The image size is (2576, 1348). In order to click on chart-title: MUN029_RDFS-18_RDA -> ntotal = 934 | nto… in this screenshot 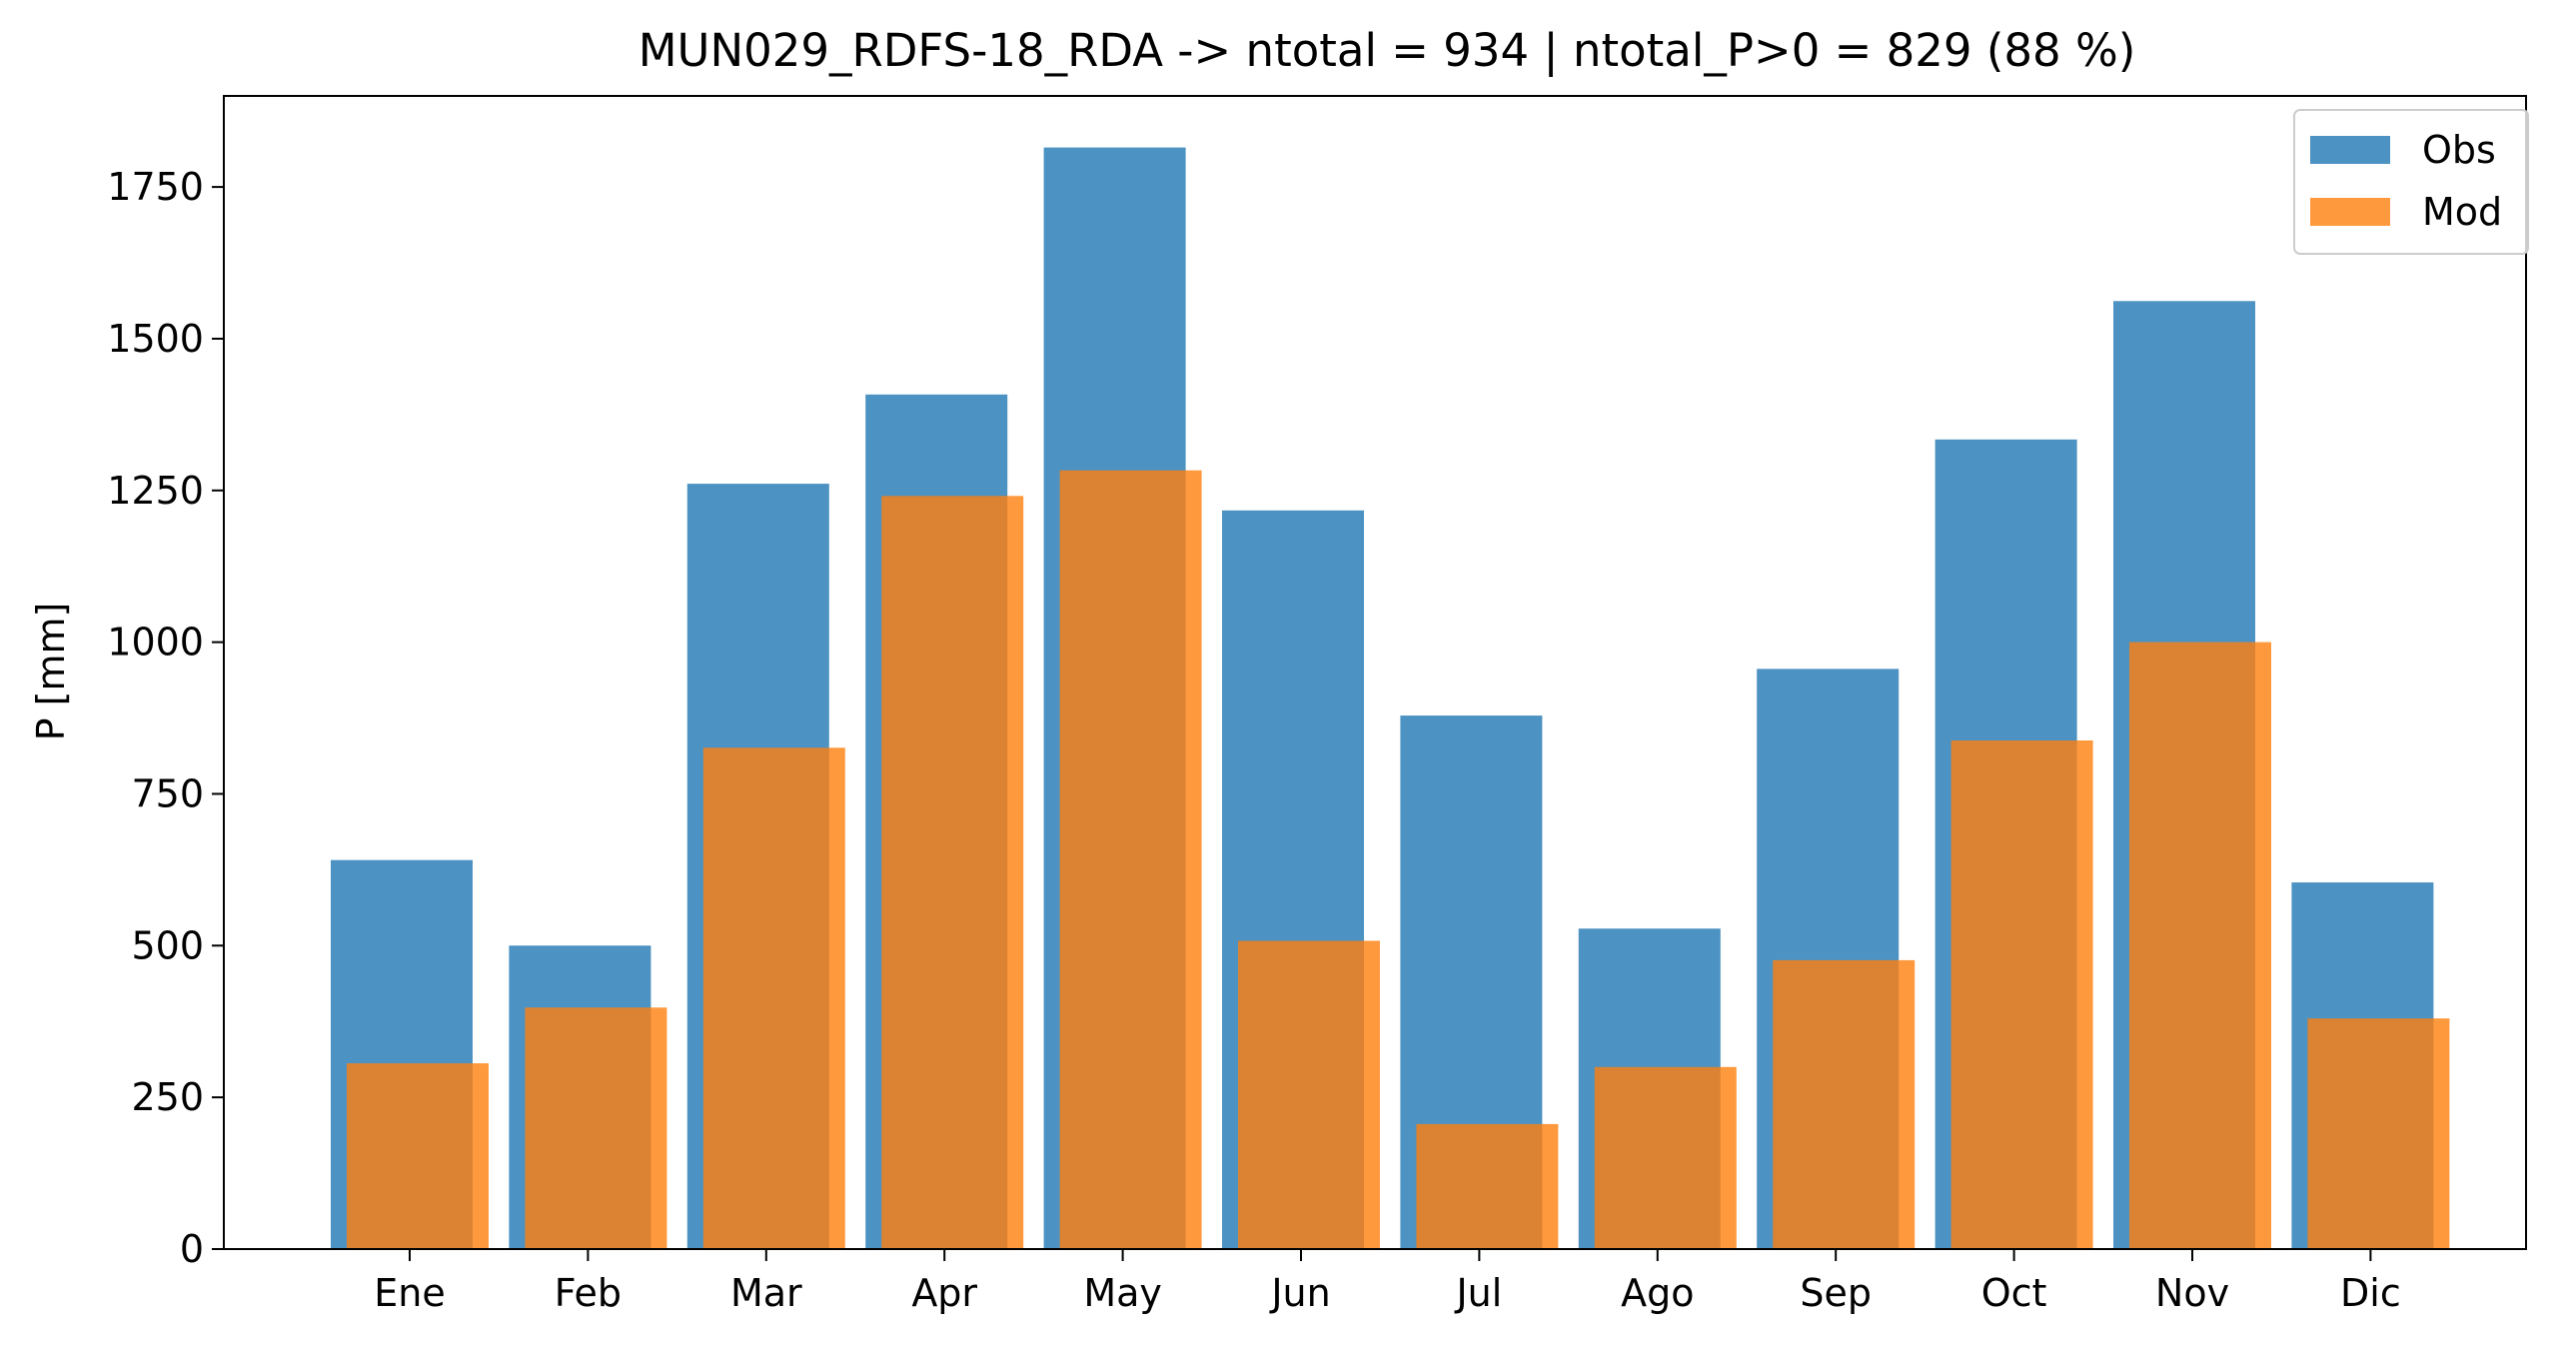, I will do `click(1387, 51)`.